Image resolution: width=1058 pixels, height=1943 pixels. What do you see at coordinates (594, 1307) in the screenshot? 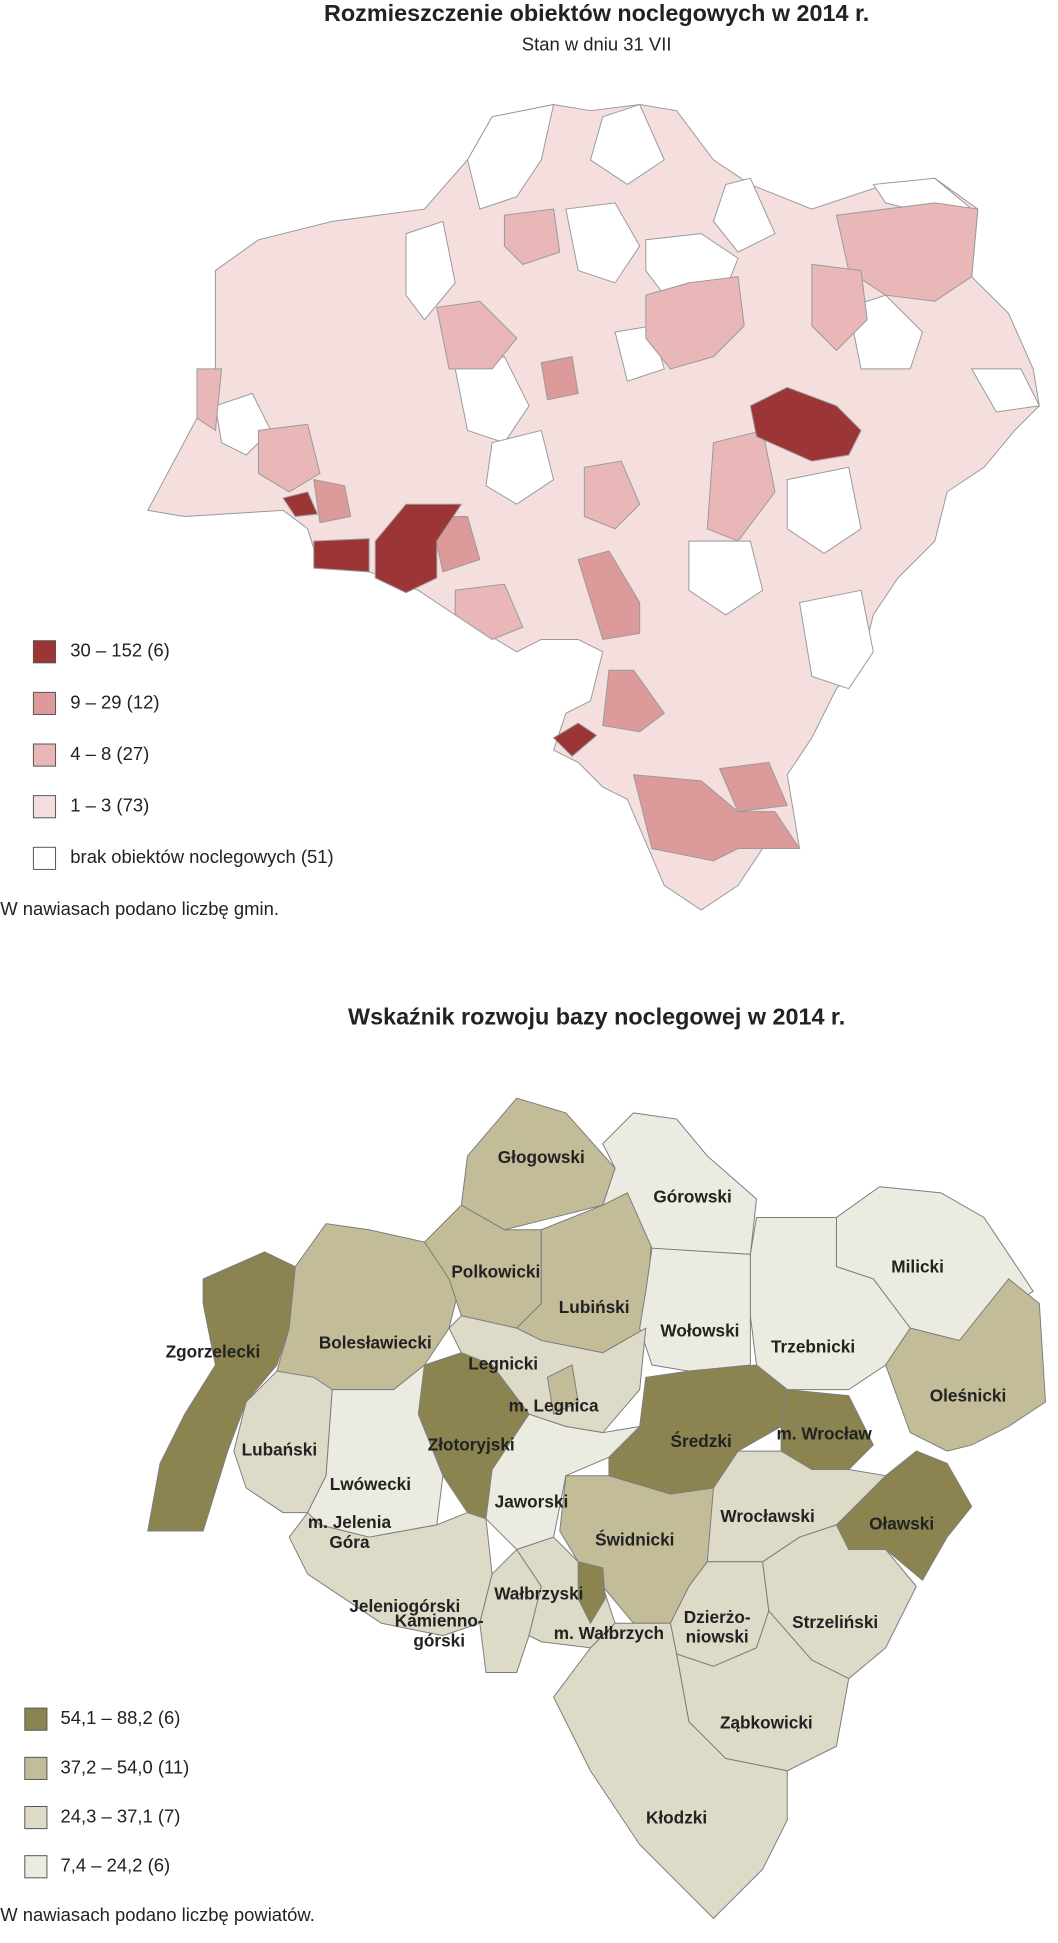
I see `region-label: Lubiński` at bounding box center [594, 1307].